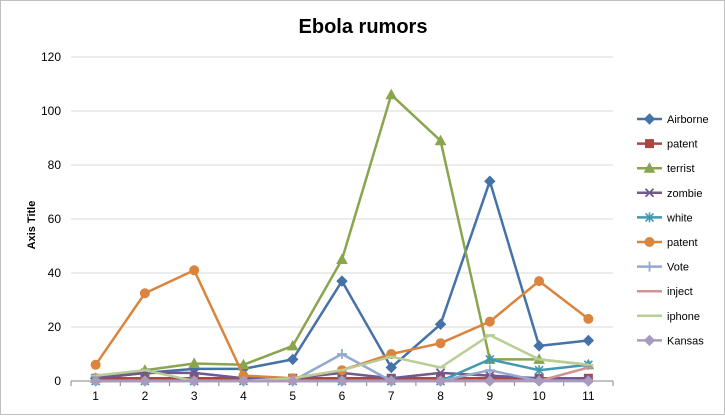 This screenshot has height=419, width=725. What do you see at coordinates (363, 27) in the screenshot?
I see `chart-title: Ebola rumors` at bounding box center [363, 27].